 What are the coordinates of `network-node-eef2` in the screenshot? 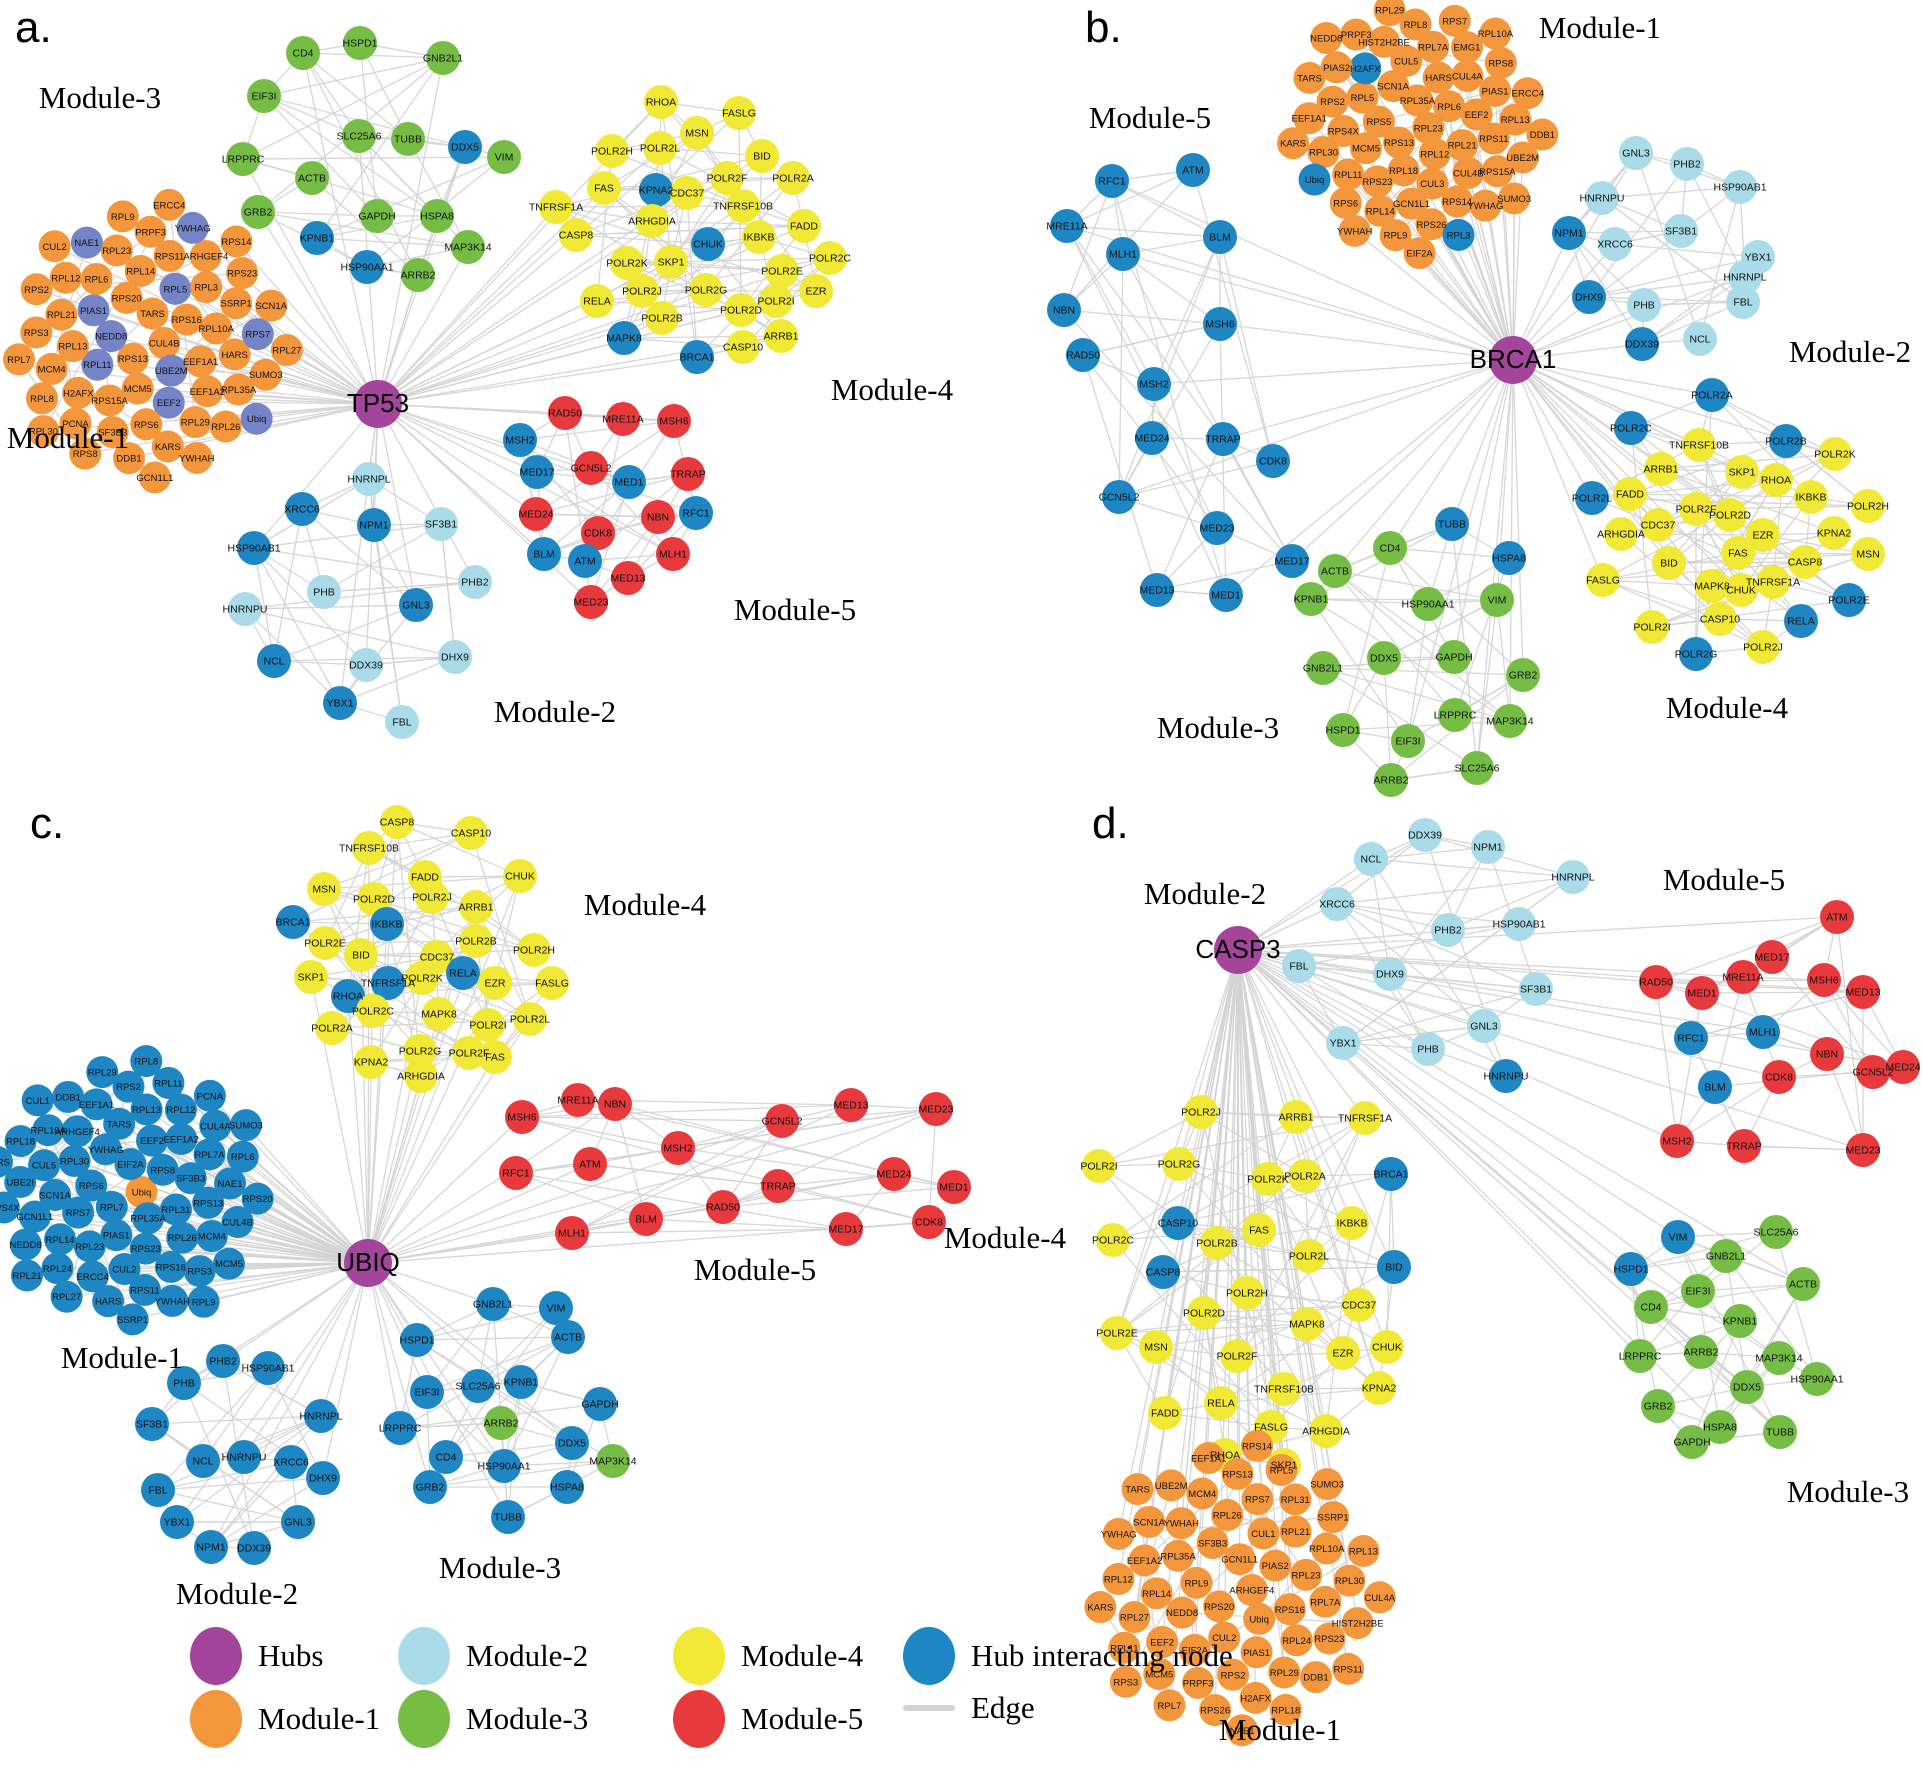 It's located at (1476, 114).